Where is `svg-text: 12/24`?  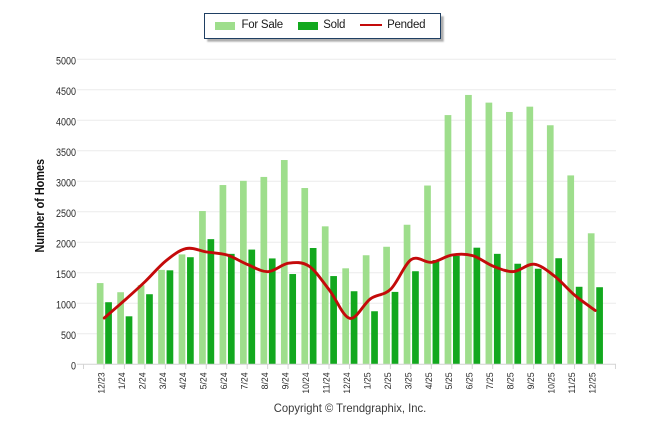 svg-text: 12/24 is located at coordinates (347, 382).